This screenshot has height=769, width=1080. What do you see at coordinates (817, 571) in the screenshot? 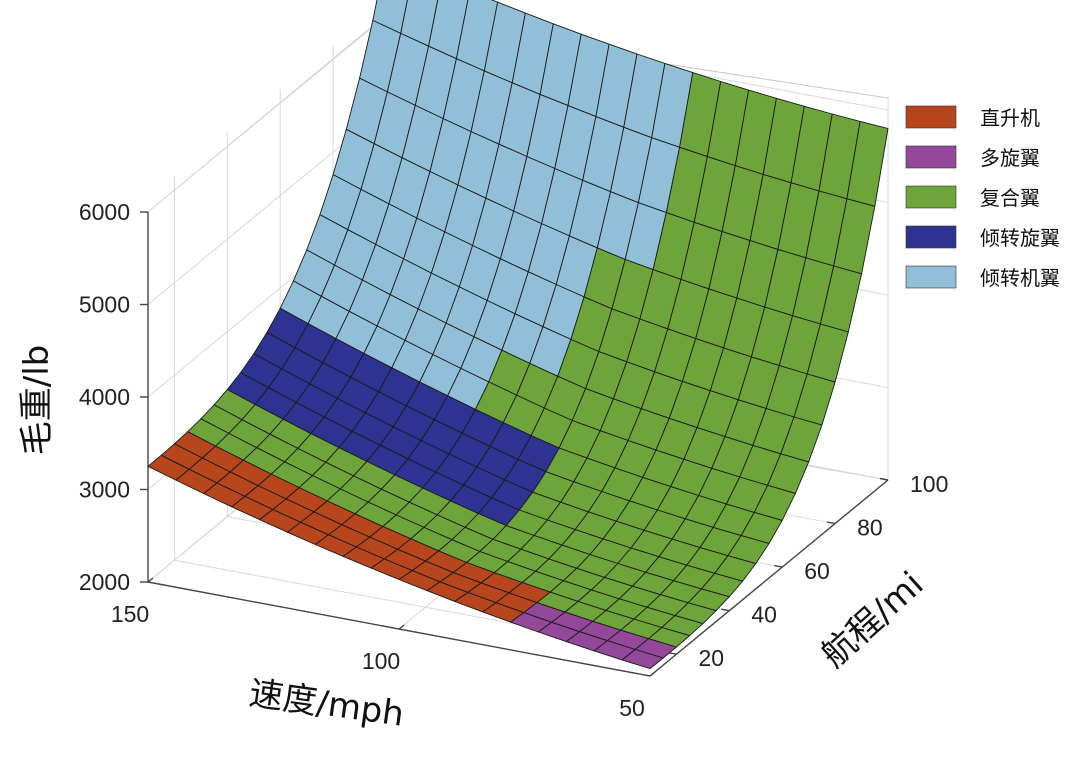
I see `y-tick-label: 60` at bounding box center [817, 571].